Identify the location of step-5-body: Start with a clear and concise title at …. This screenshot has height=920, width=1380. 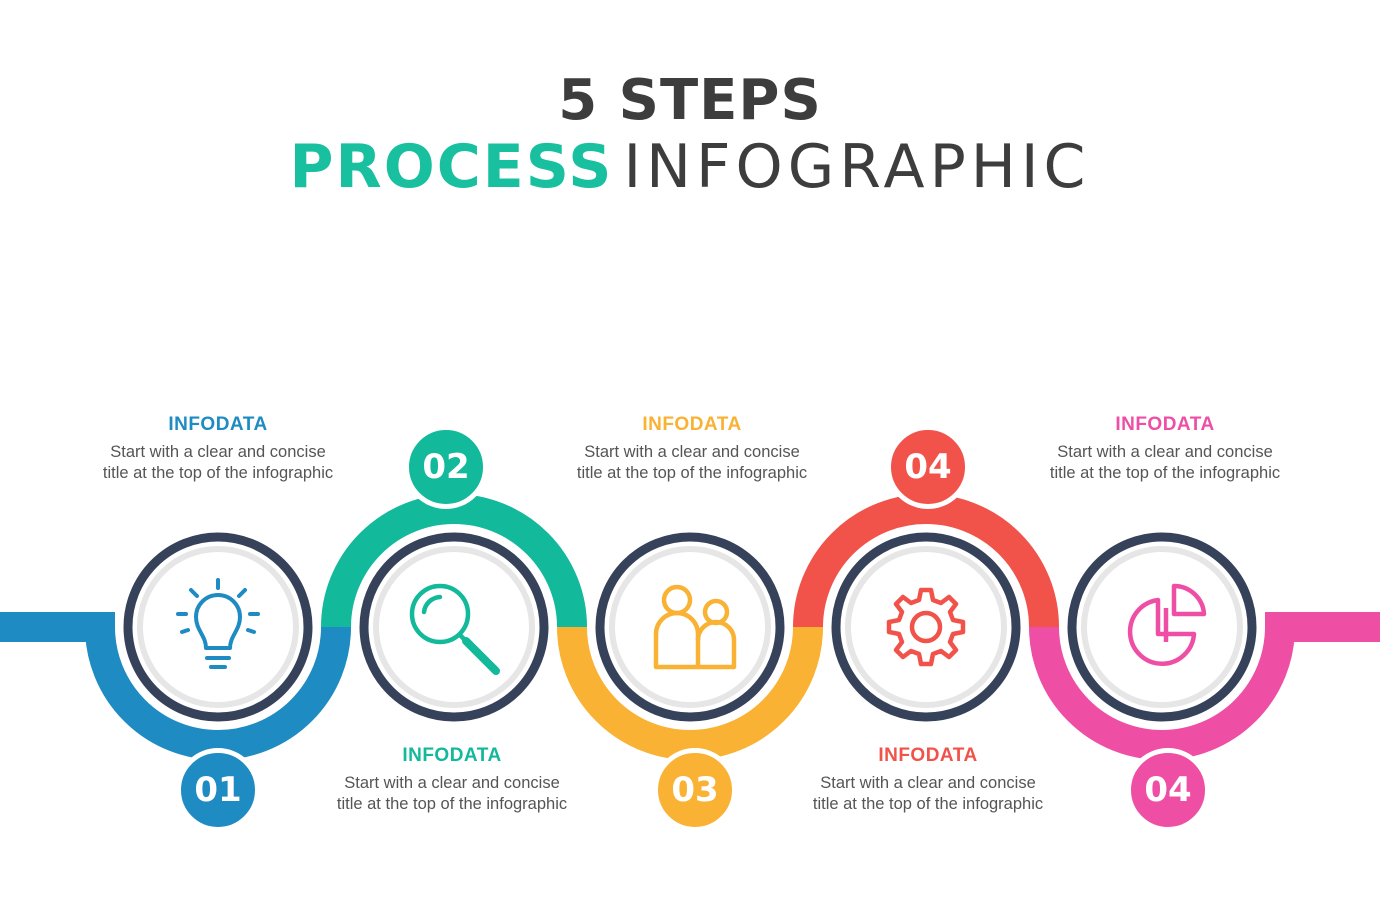
(1165, 462).